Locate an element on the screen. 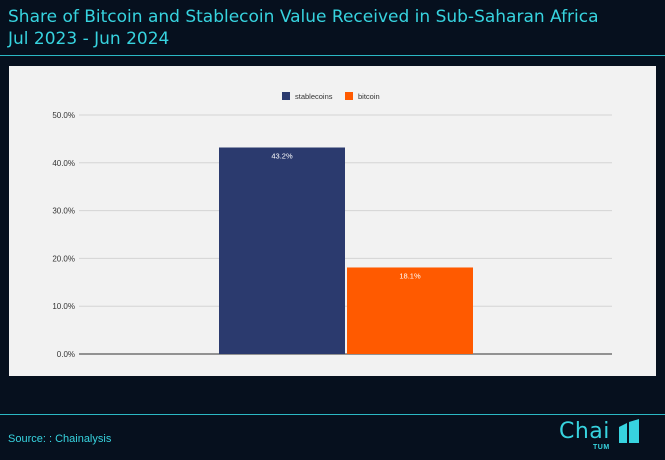 Image resolution: width=665 pixels, height=460 pixels. legend-label-stablecoins: stablecoins is located at coordinates (314, 96).